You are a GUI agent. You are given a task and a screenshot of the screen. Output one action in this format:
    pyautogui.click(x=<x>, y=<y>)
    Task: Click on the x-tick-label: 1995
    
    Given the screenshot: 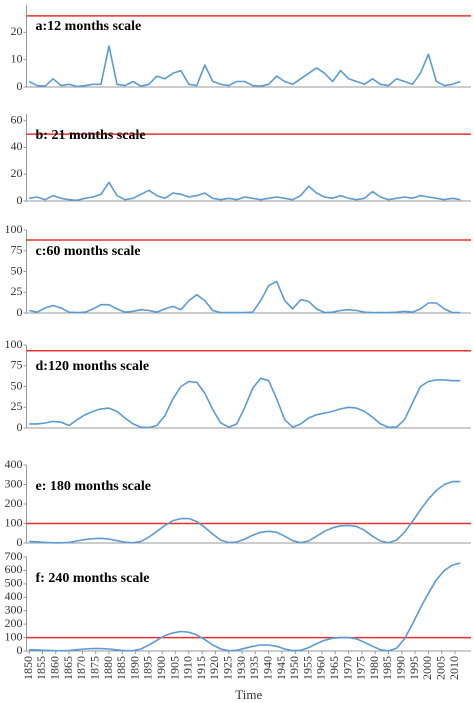 What is the action you would take?
    pyautogui.click(x=414, y=668)
    